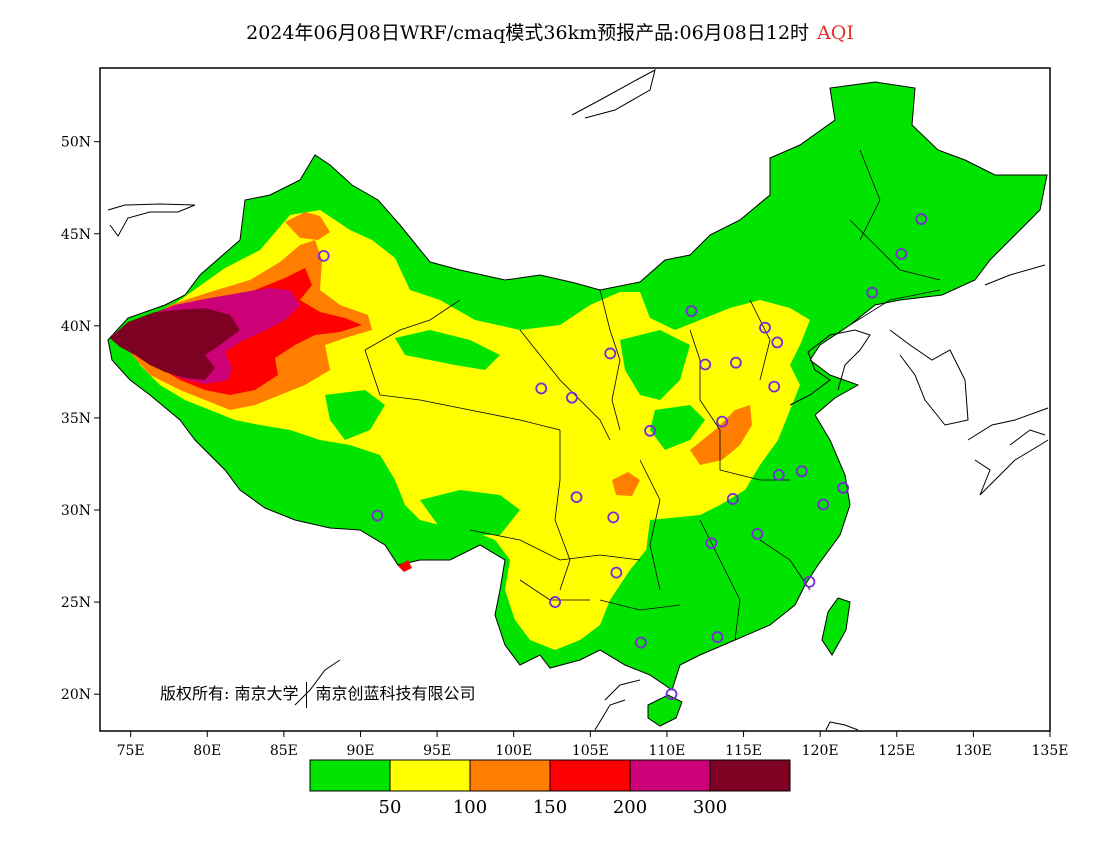 Image resolution: width=1100 pixels, height=850 pixels. What do you see at coordinates (229, 693) in the screenshot?
I see `copyright-owner1: 版权所有: 南京大学` at bounding box center [229, 693].